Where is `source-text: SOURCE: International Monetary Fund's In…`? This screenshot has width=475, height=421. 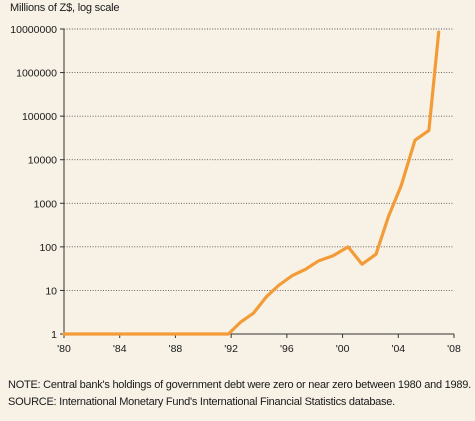
source-text: SOURCE: International Monetary Fund's In… is located at coordinates (201, 402).